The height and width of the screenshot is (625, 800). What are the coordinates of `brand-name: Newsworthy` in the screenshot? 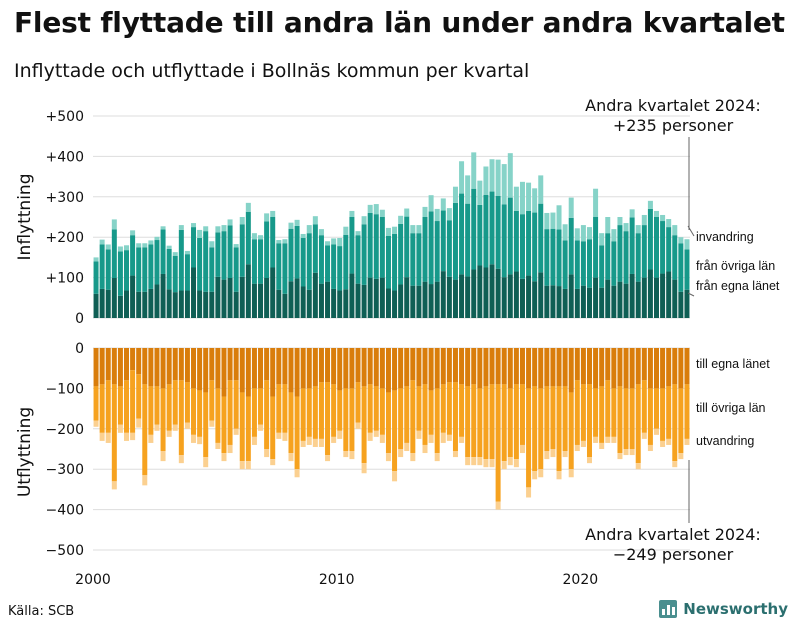 It's located at (735, 609).